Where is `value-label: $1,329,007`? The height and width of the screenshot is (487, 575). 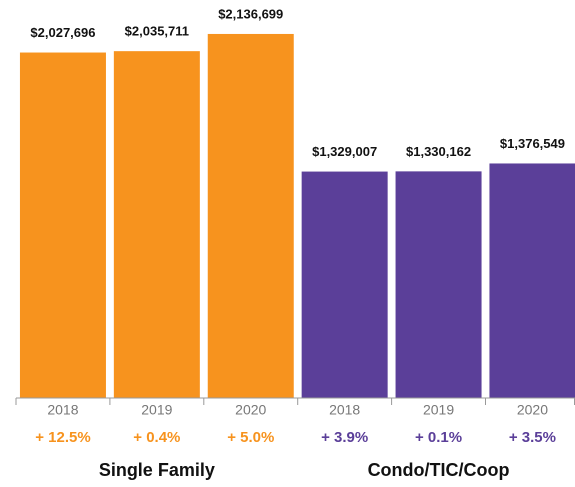 value-label: $1,329,007 is located at coordinates (344, 151).